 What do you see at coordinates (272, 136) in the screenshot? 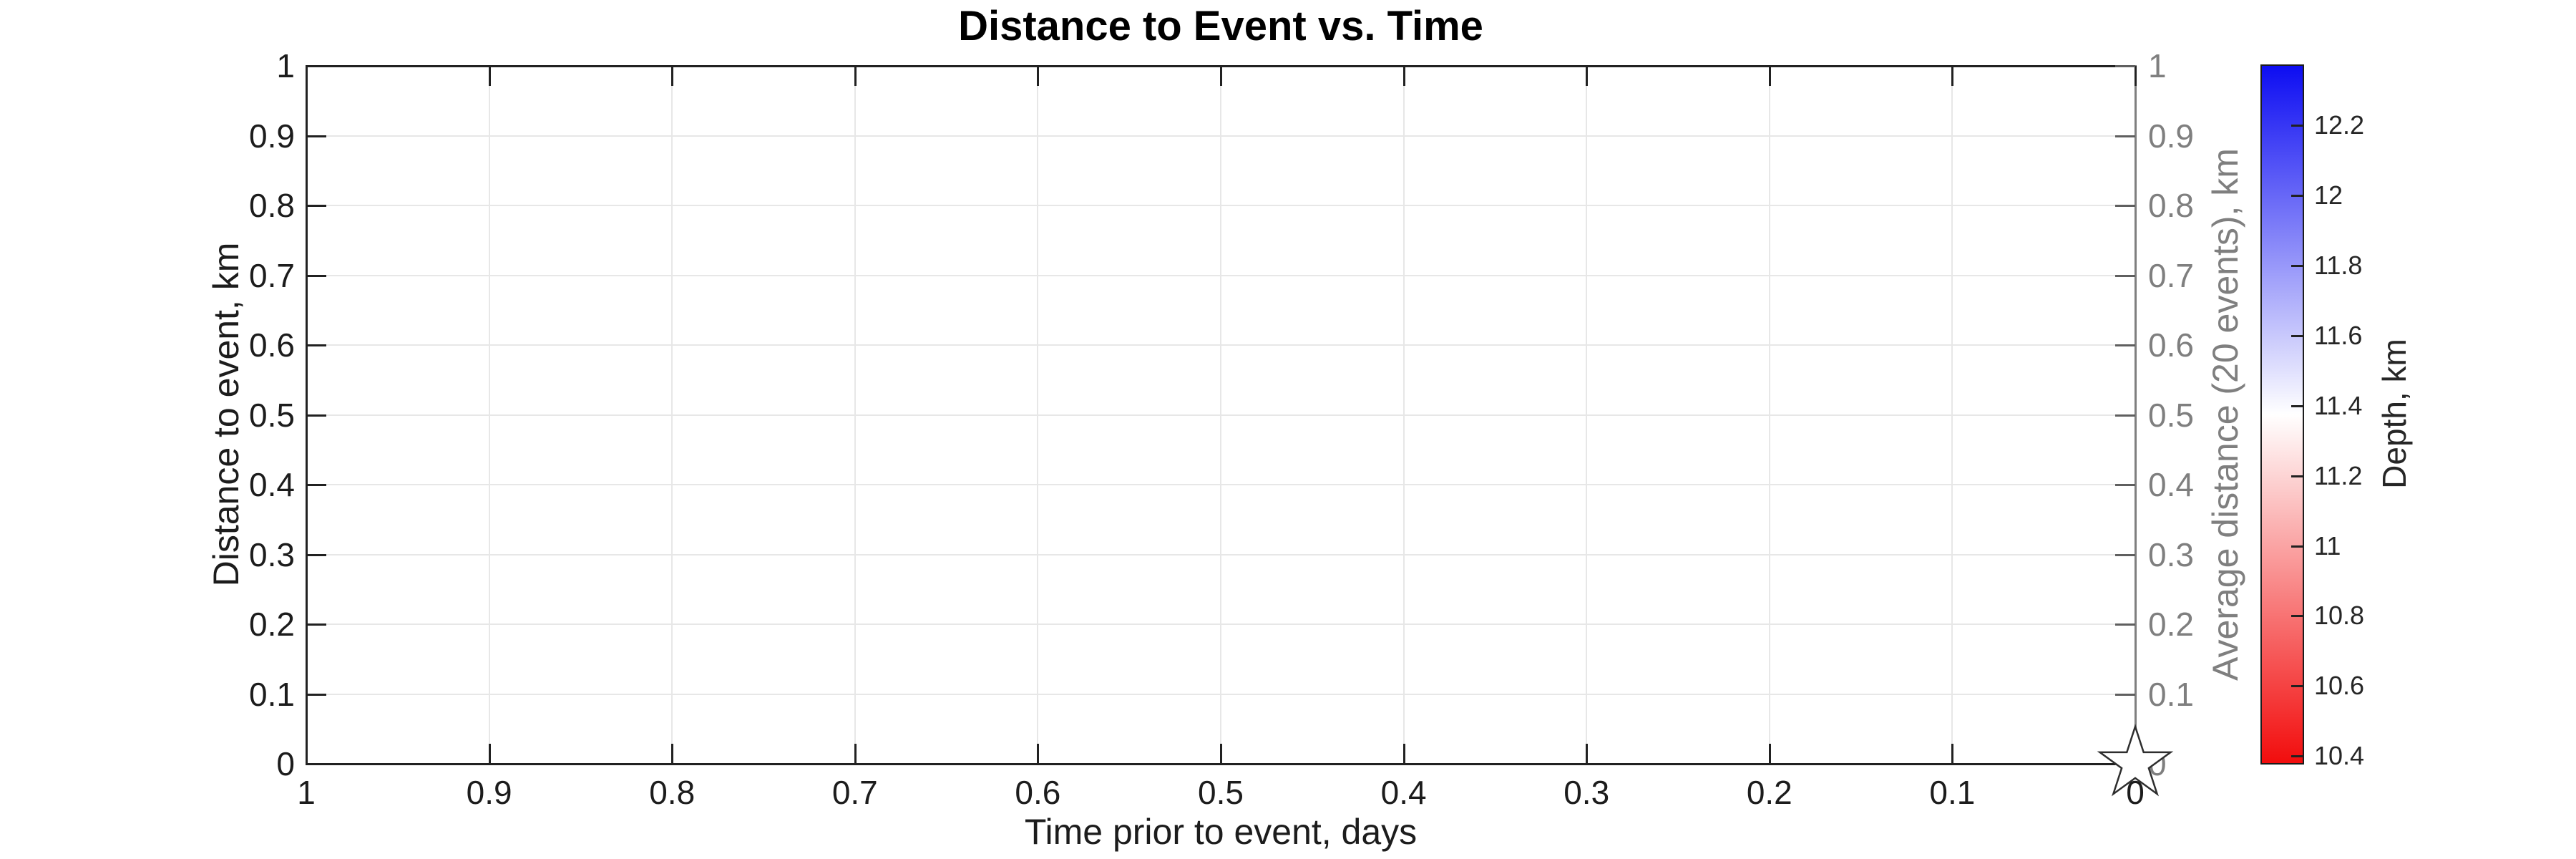
I see `y-tick-label-left: 0.9` at bounding box center [272, 136].